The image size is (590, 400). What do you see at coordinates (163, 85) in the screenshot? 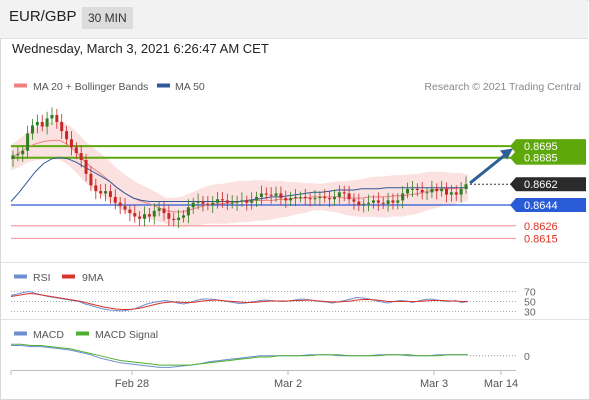
I see `ma50-legend-swatch` at bounding box center [163, 85].